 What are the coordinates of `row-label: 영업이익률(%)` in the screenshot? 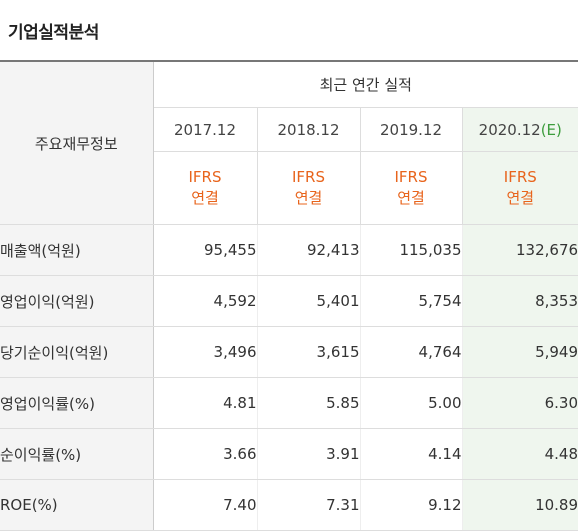 It's located at (77, 403).